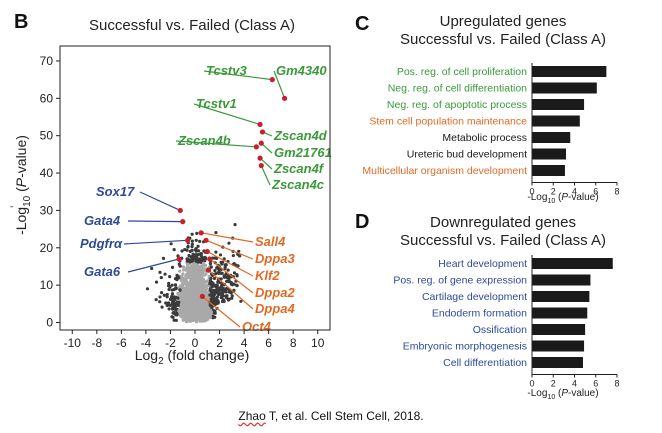 The width and height of the screenshot is (662, 433). Describe the element at coordinates (457, 89) in the screenshot. I see `term-label: Neg. reg. of cell differentiation` at that location.